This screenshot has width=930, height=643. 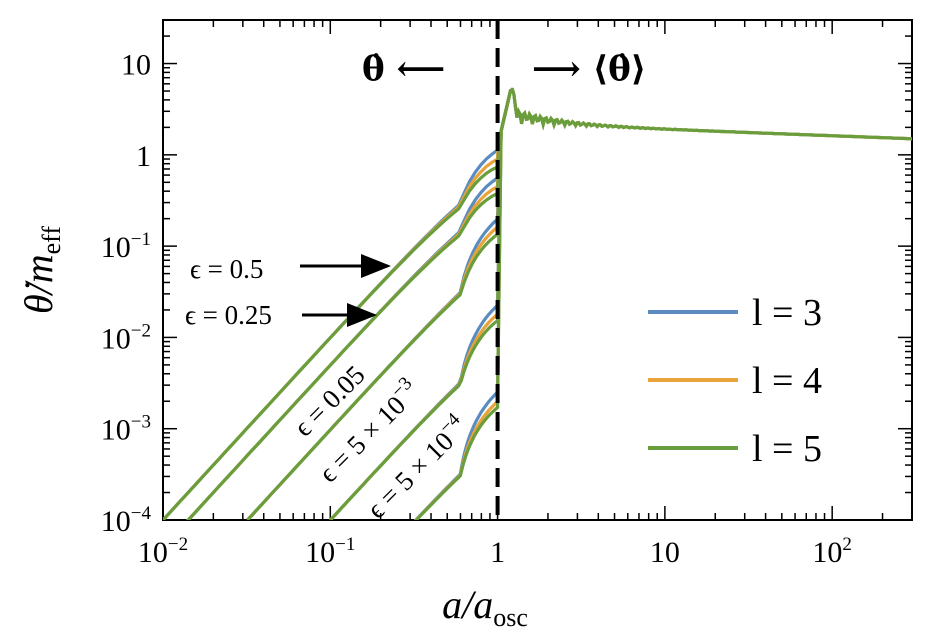 What do you see at coordinates (126, 337) in the screenshot?
I see `y-tick-label: 10⁻²` at bounding box center [126, 337].